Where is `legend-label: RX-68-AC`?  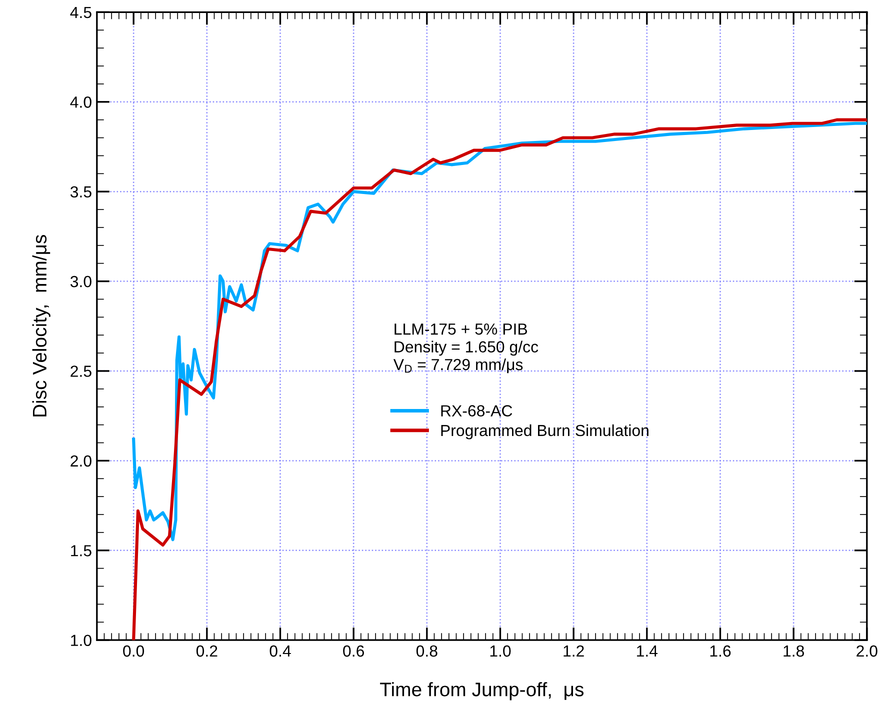 legend-label: RX-68-AC is located at coordinates (476, 410).